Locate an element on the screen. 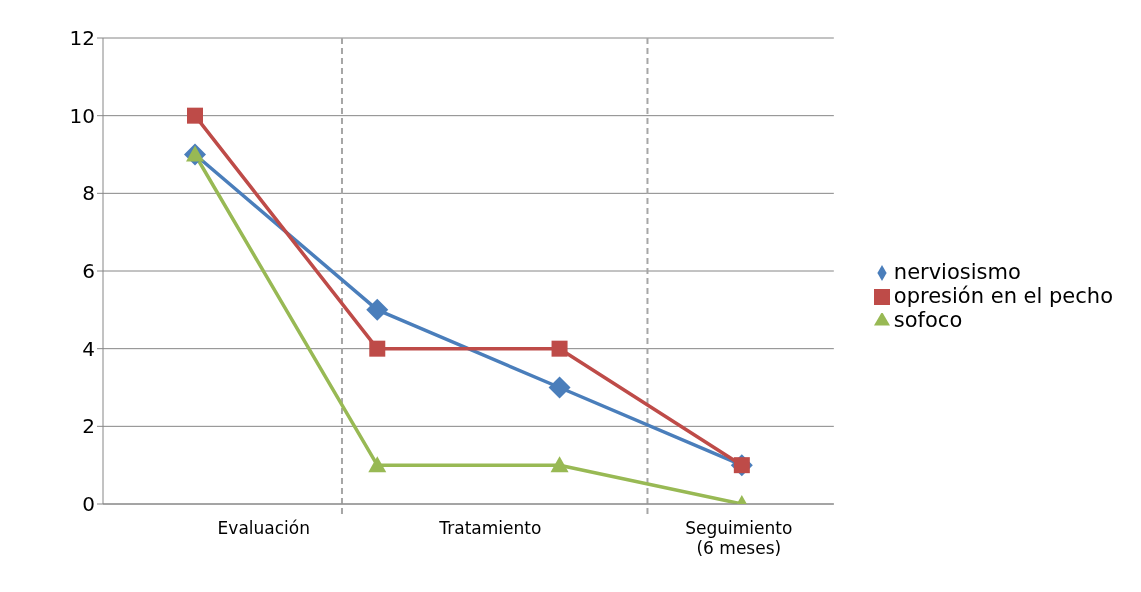 This screenshot has width=1141, height=592. y-tick-label: 2 is located at coordinates (88, 426).